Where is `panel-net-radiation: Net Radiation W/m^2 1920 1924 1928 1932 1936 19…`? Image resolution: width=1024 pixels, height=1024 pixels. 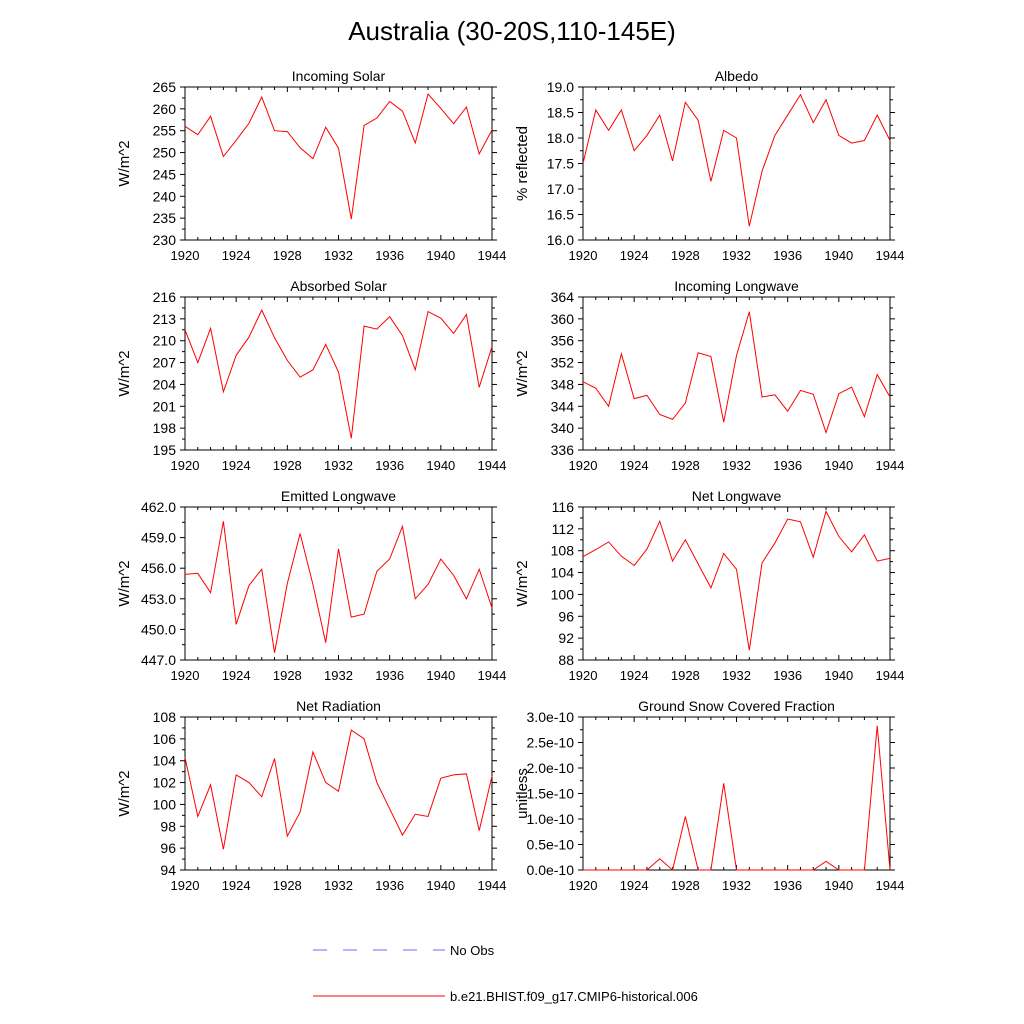
panel-net-radiation: Net Radiation W/m^2 1920 1924 1928 1932 1936 19… is located at coordinates (311, 795).